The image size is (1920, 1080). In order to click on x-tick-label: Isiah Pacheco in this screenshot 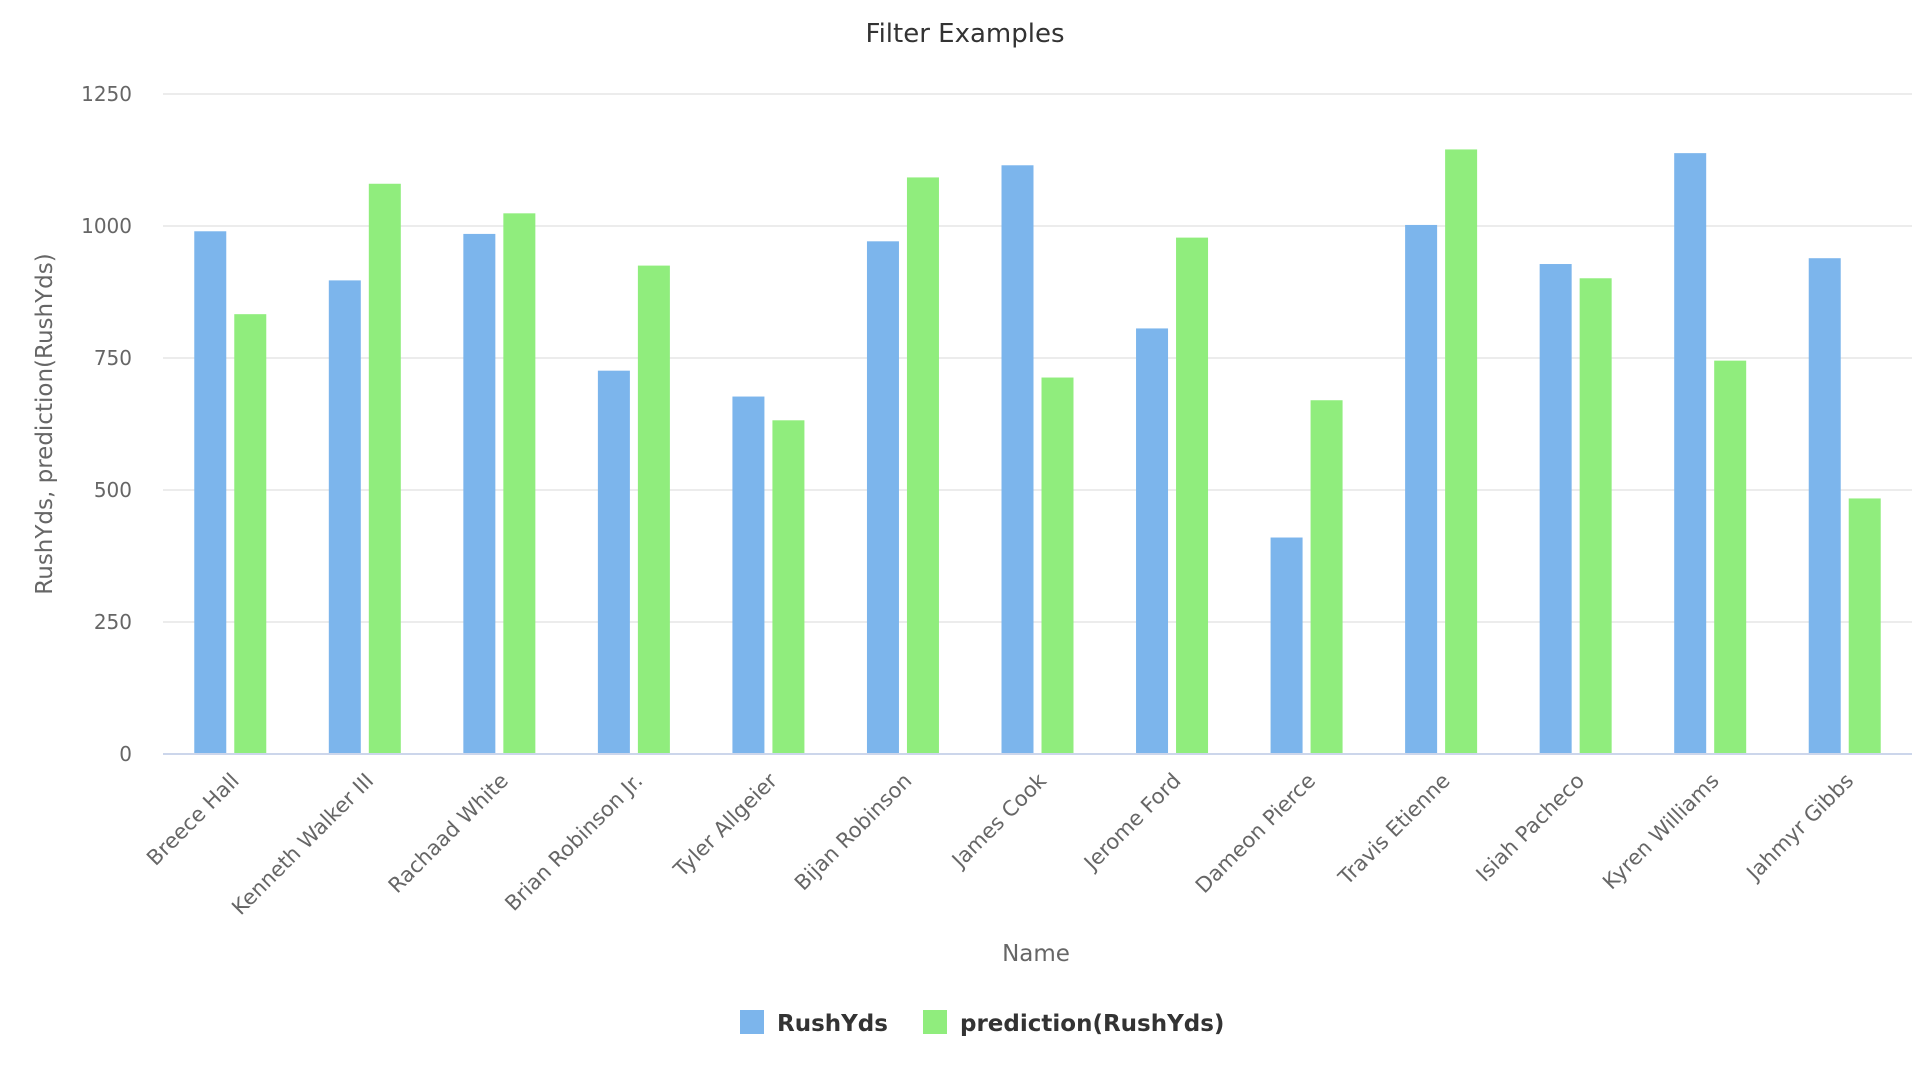, I will do `click(1530, 828)`.